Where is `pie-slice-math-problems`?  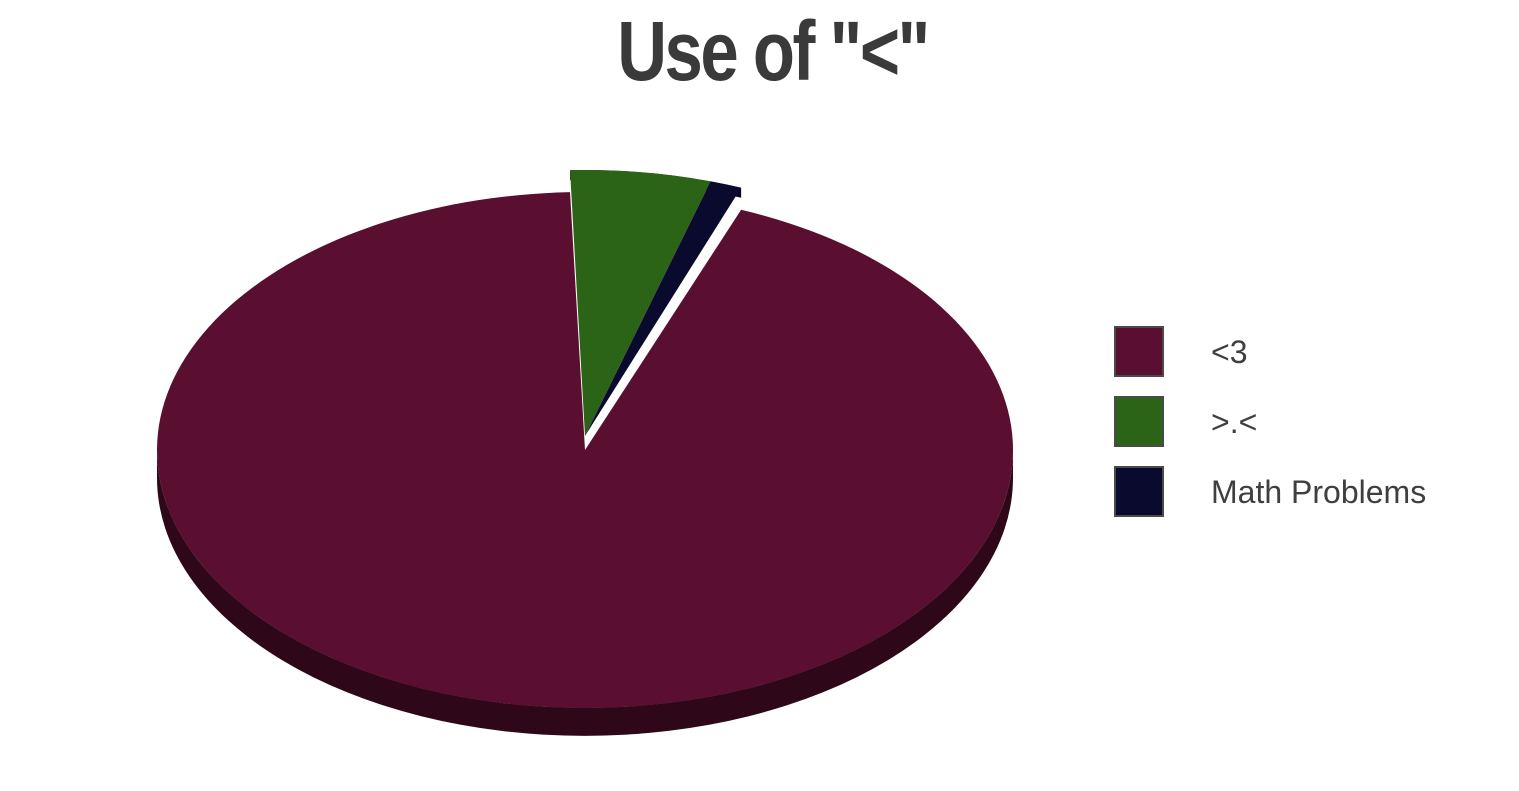
pie-slice-math-problems is located at coordinates (663, 308).